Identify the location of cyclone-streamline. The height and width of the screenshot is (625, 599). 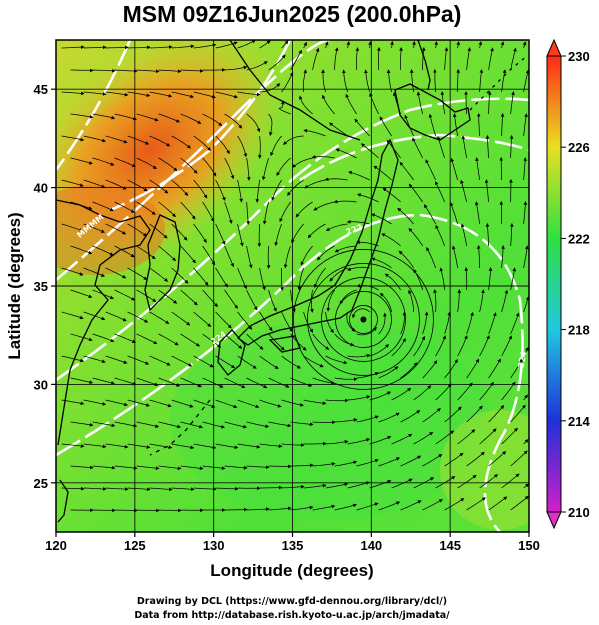
(363, 319).